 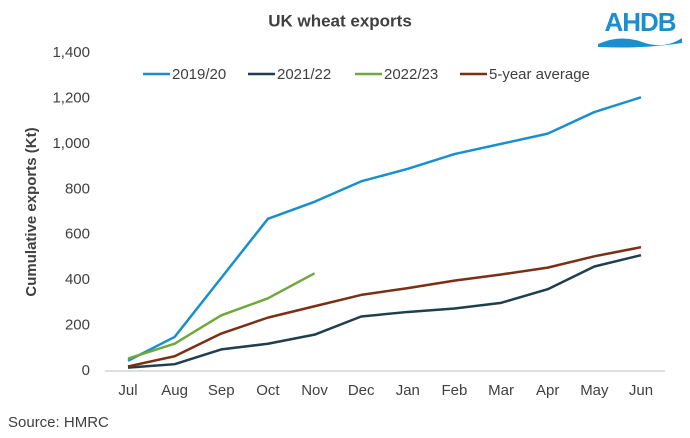 I want to click on x-tick-label: Nov, so click(x=314, y=390).